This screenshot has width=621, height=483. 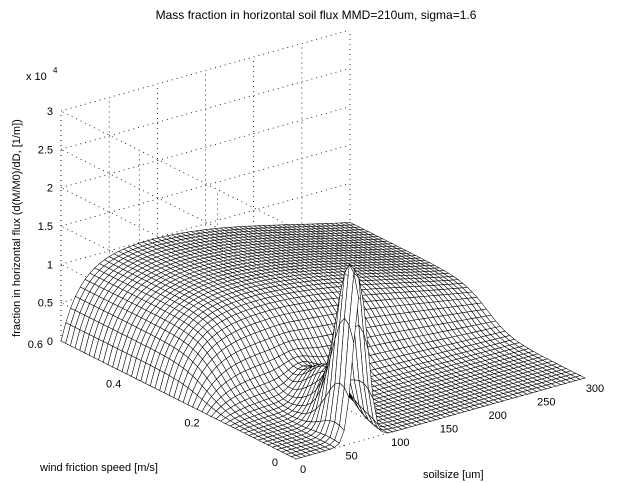 What do you see at coordinates (45, 304) in the screenshot?
I see `z-tick-label: 0.5` at bounding box center [45, 304].